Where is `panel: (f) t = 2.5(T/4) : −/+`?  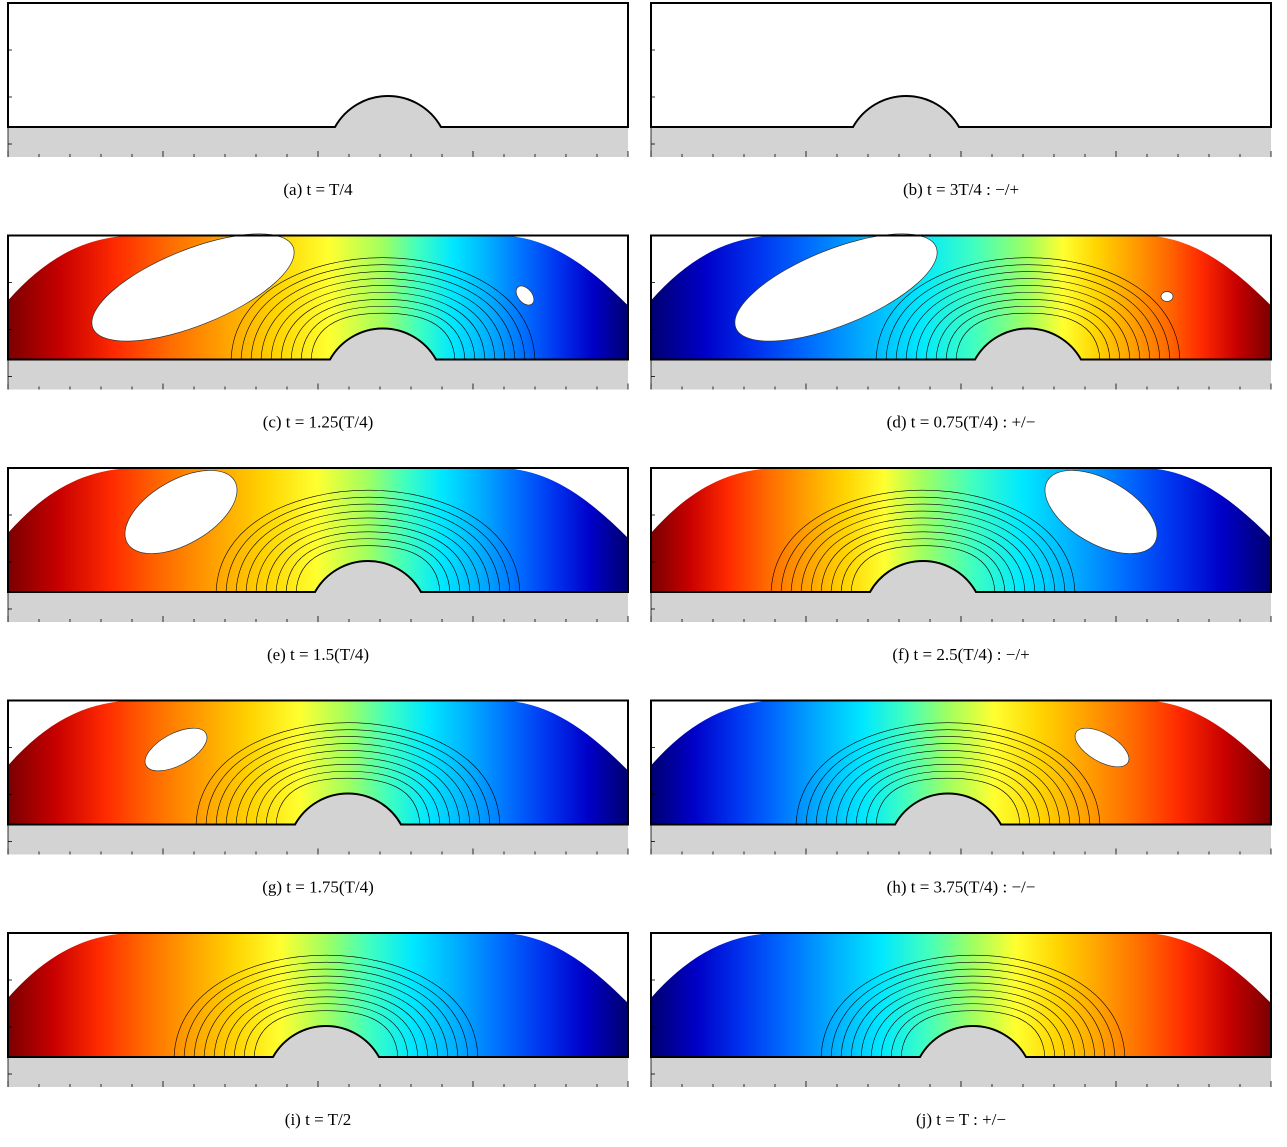
panel: (f) t = 2.5(T/4) : −/+ is located at coordinates (961, 565).